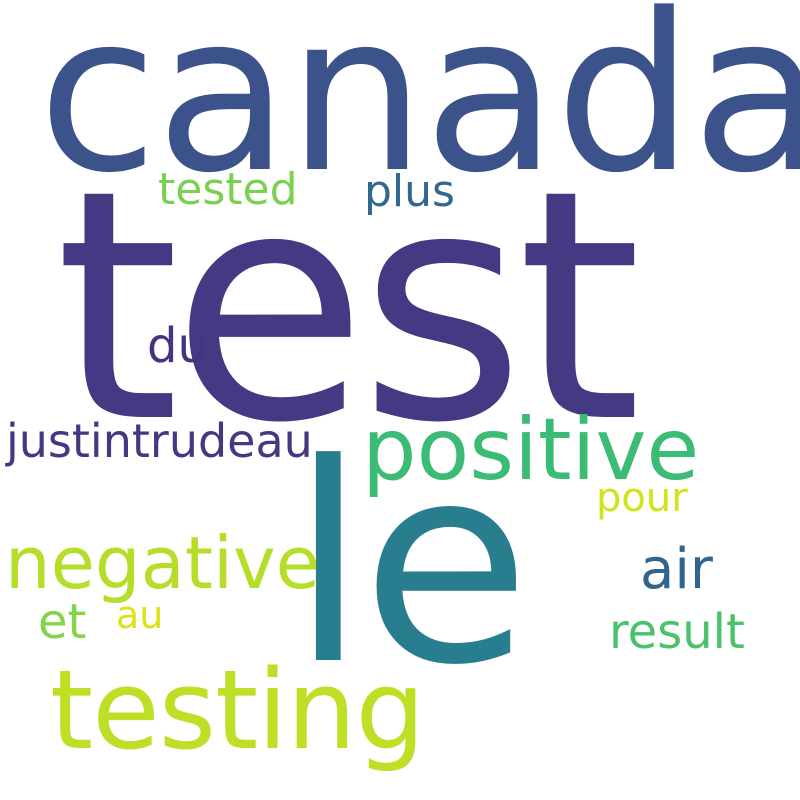 The image size is (800, 800). What do you see at coordinates (237, 710) in the screenshot?
I see `word-testing: testing` at bounding box center [237, 710].